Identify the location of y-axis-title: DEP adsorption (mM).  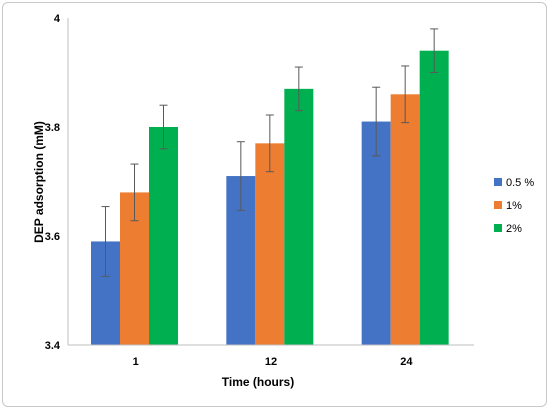
(39, 182).